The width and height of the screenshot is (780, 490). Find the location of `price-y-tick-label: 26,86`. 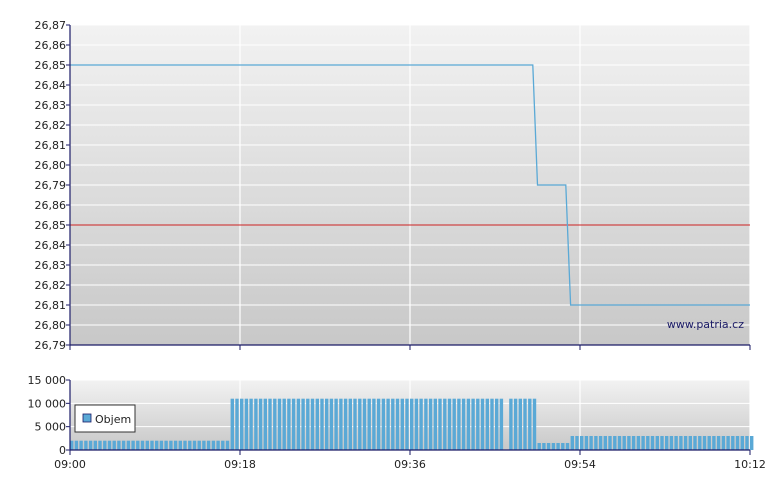

price-y-tick-label: 26,86 is located at coordinates (51, 45).